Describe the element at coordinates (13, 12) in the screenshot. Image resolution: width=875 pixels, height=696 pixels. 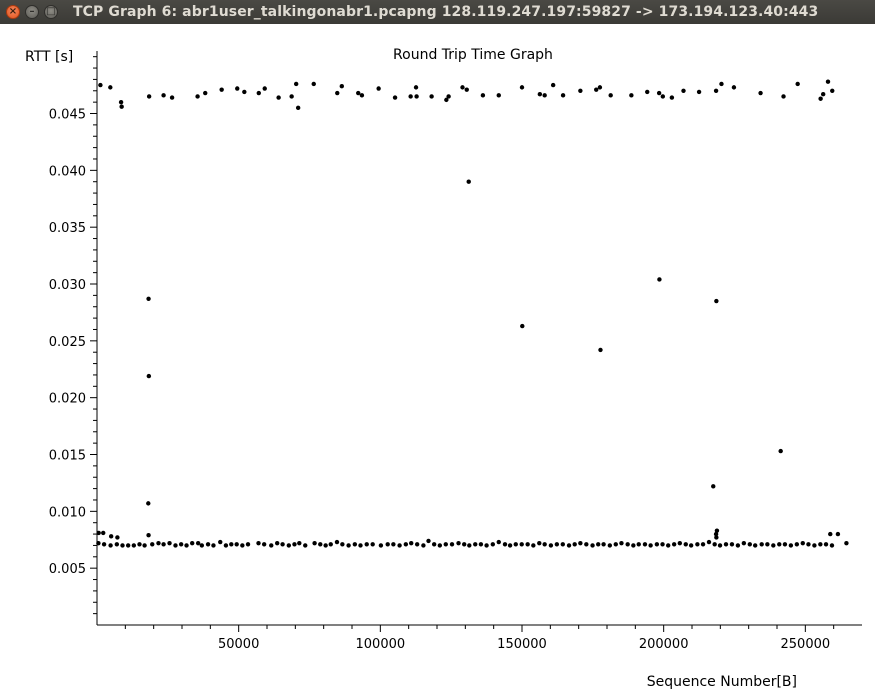
I see `window-close-button: ×` at that location.